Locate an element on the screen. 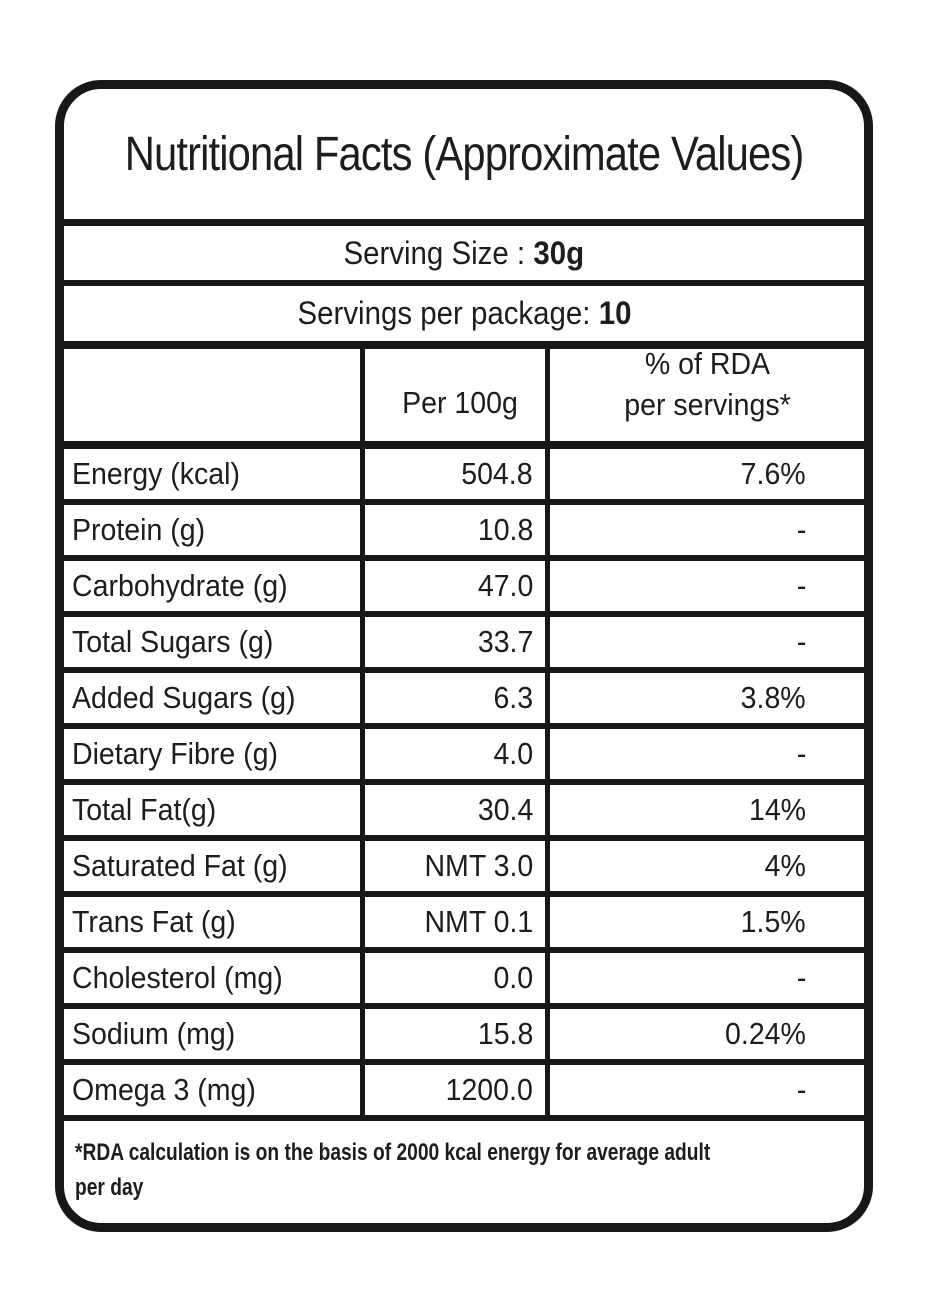 The height and width of the screenshot is (1315, 940). nutrient-name: Cholesterol (mg) is located at coordinates (177, 977).